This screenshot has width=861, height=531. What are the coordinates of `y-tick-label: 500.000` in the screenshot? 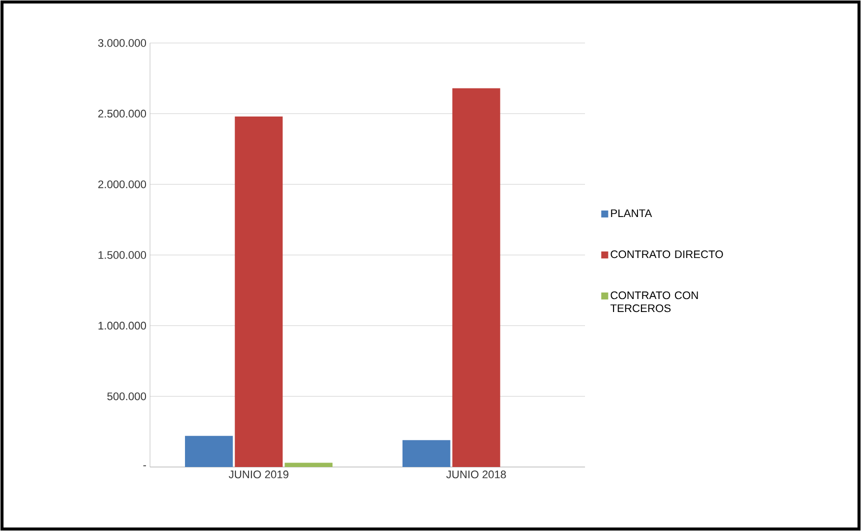 It's located at (126, 396).